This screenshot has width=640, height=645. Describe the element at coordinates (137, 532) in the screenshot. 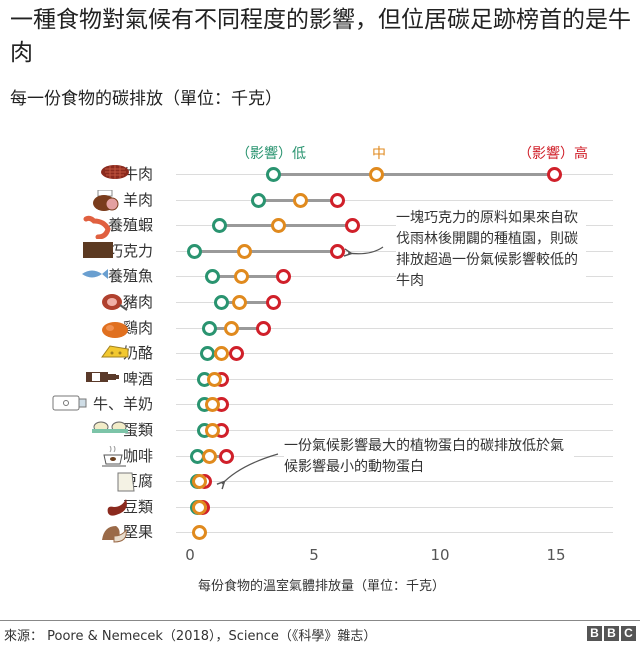

I see `row-label: 堅果` at that location.